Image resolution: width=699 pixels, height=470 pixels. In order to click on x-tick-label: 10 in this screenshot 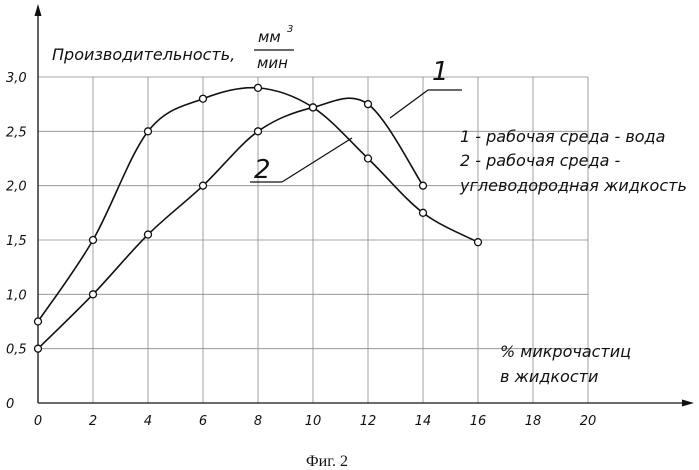, I will do `click(313, 421)`.